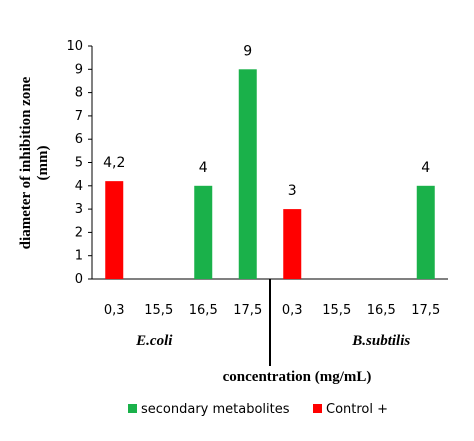  Describe the element at coordinates (79, 279) in the screenshot. I see `y-tick-label: 0` at that location.